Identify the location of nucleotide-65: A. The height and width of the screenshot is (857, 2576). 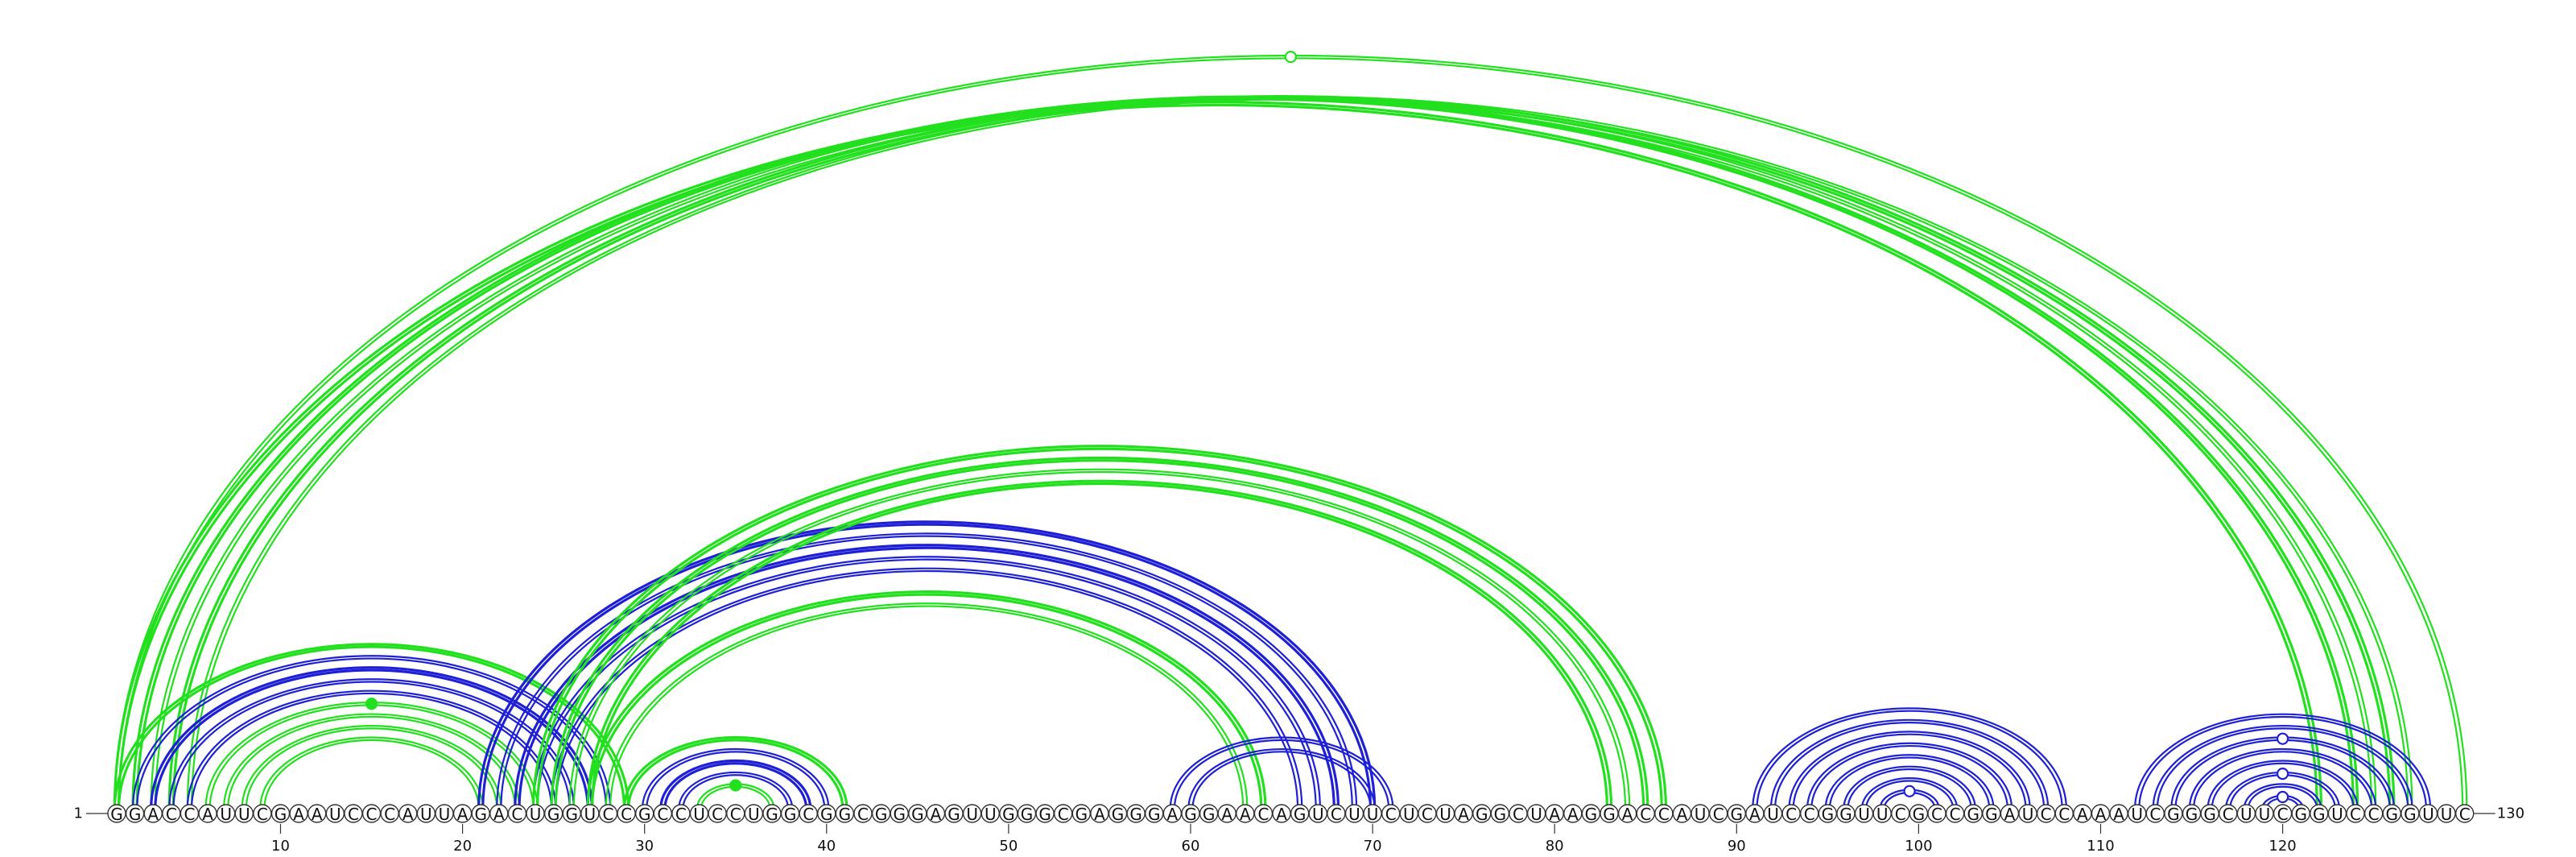
(1281, 814).